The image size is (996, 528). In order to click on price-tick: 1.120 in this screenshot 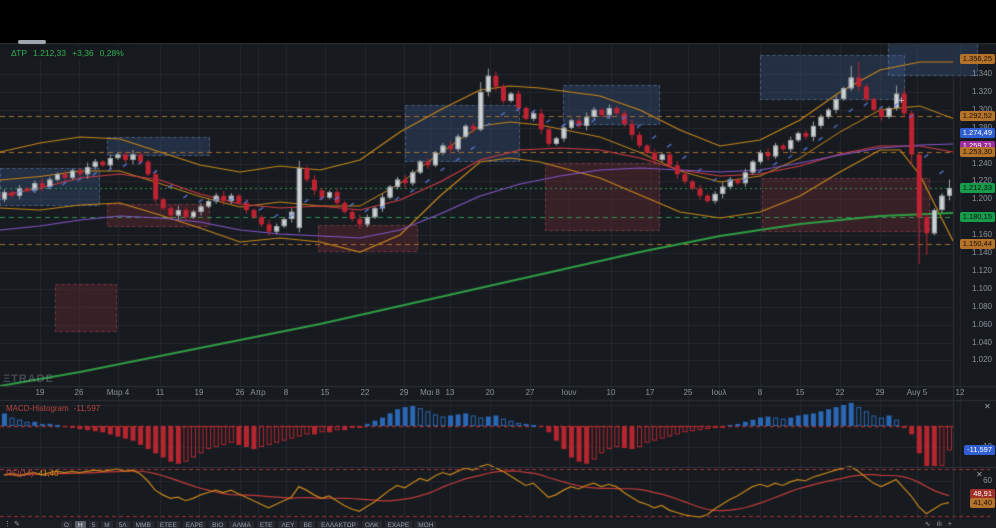, I will do `click(981, 270)`.